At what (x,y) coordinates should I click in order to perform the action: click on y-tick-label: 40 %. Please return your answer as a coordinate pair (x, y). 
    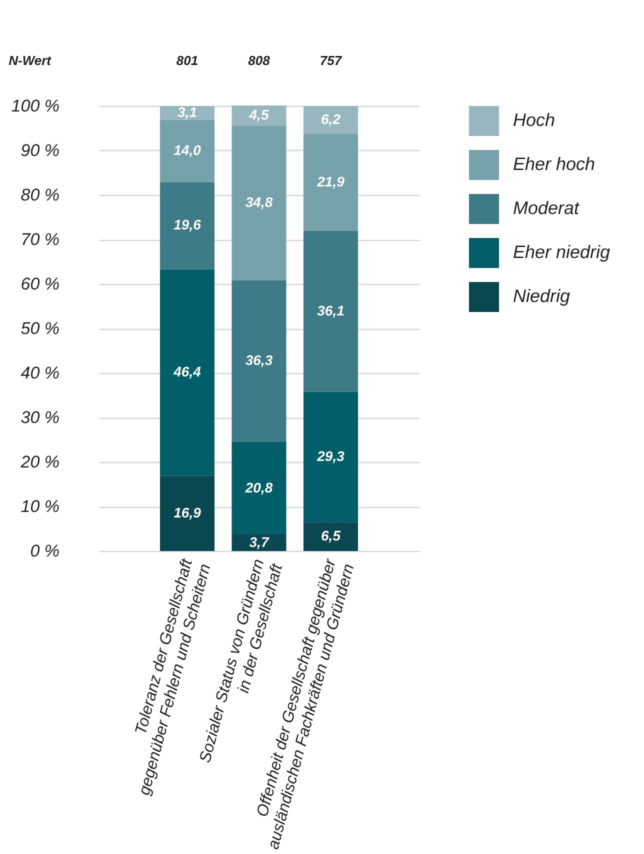
    Looking at the image, I should click on (40, 373).